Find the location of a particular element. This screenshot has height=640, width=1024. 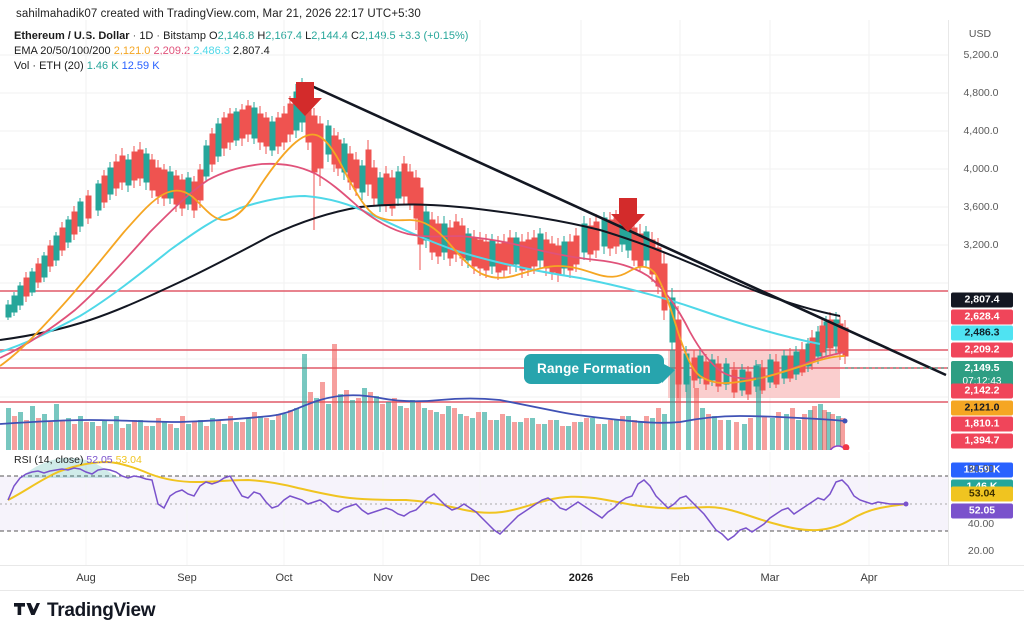

alert-badge is located at coordinates (839, 445).